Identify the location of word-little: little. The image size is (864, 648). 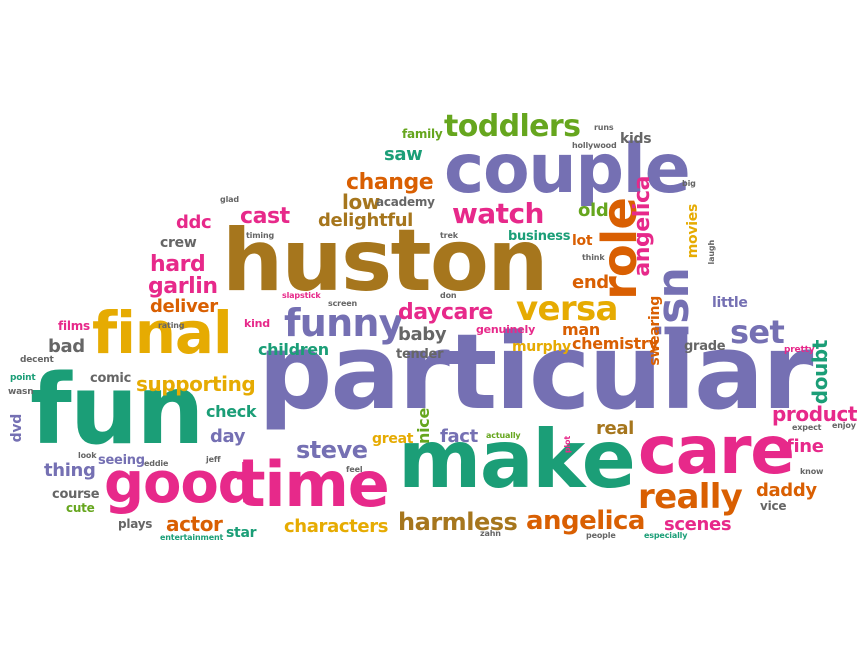
(730, 303).